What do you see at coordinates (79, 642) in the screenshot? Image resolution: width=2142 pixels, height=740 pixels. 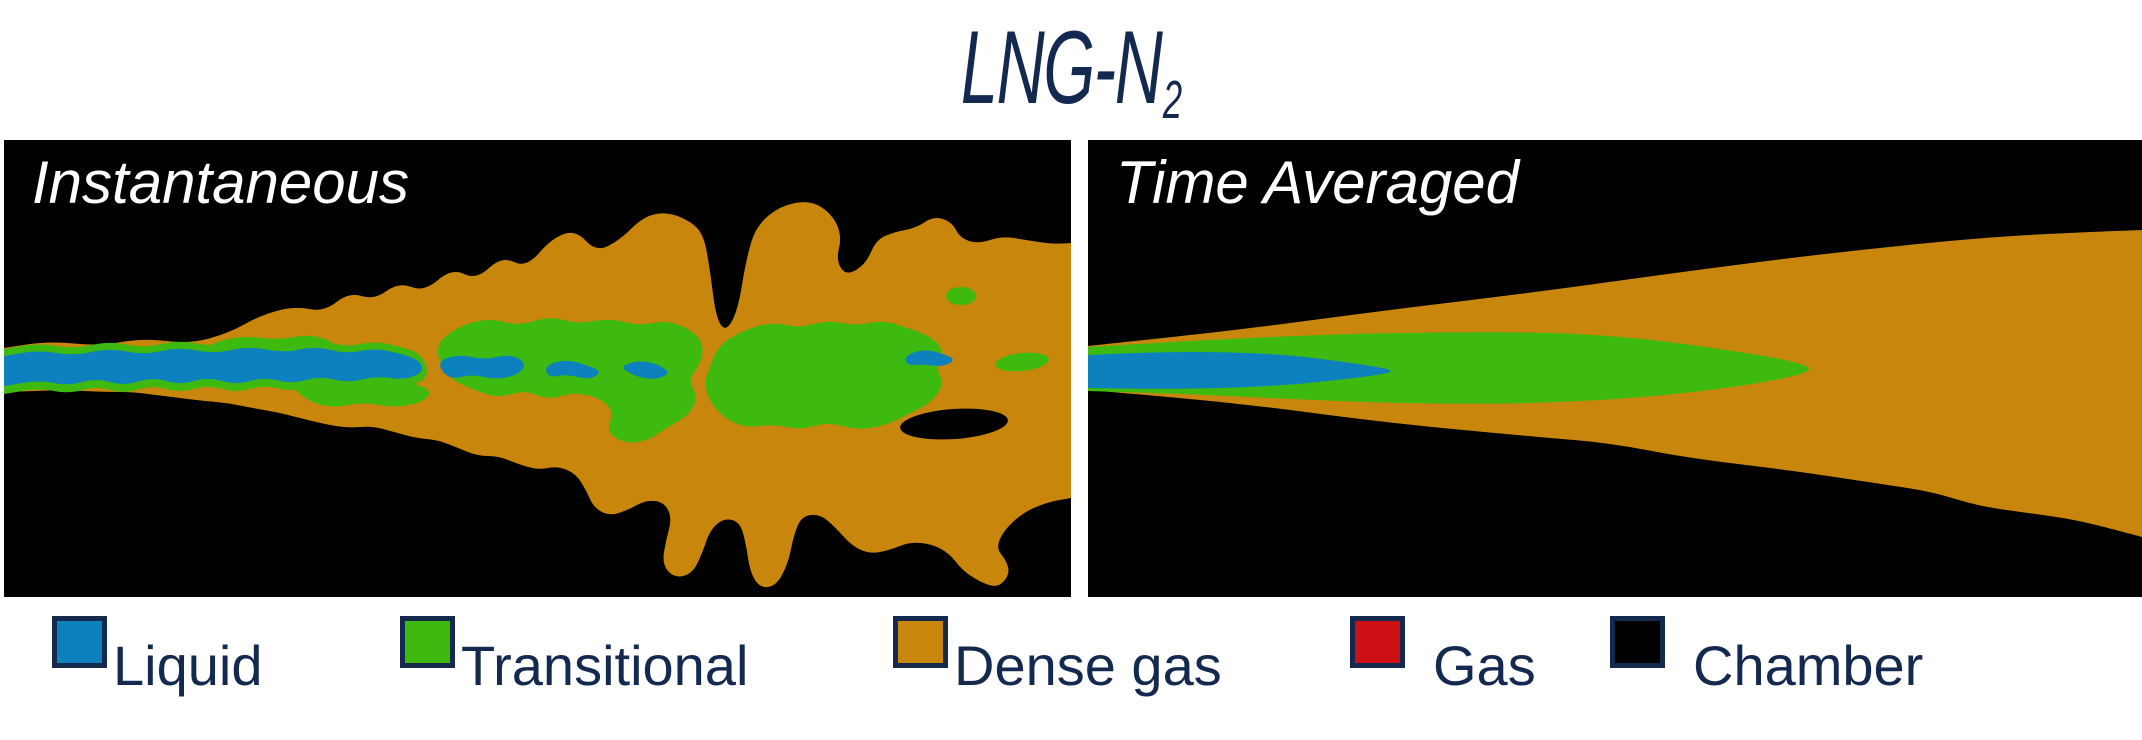 I see `legend-swatch-liquid` at bounding box center [79, 642].